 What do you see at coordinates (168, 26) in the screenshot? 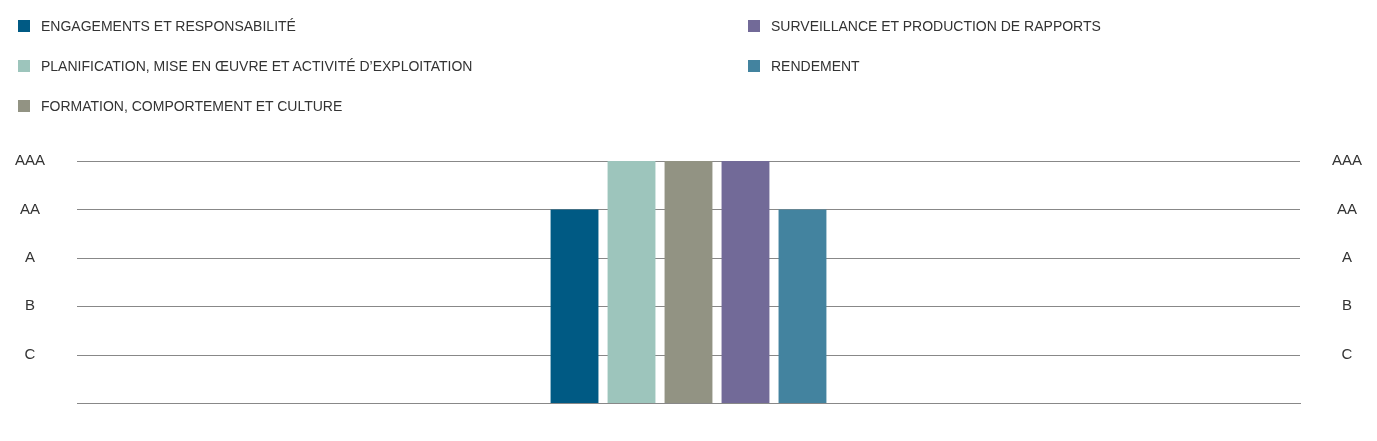
I see `legend-label: ENGAGEMENTS ET RESPONSABILITÉ` at bounding box center [168, 26].